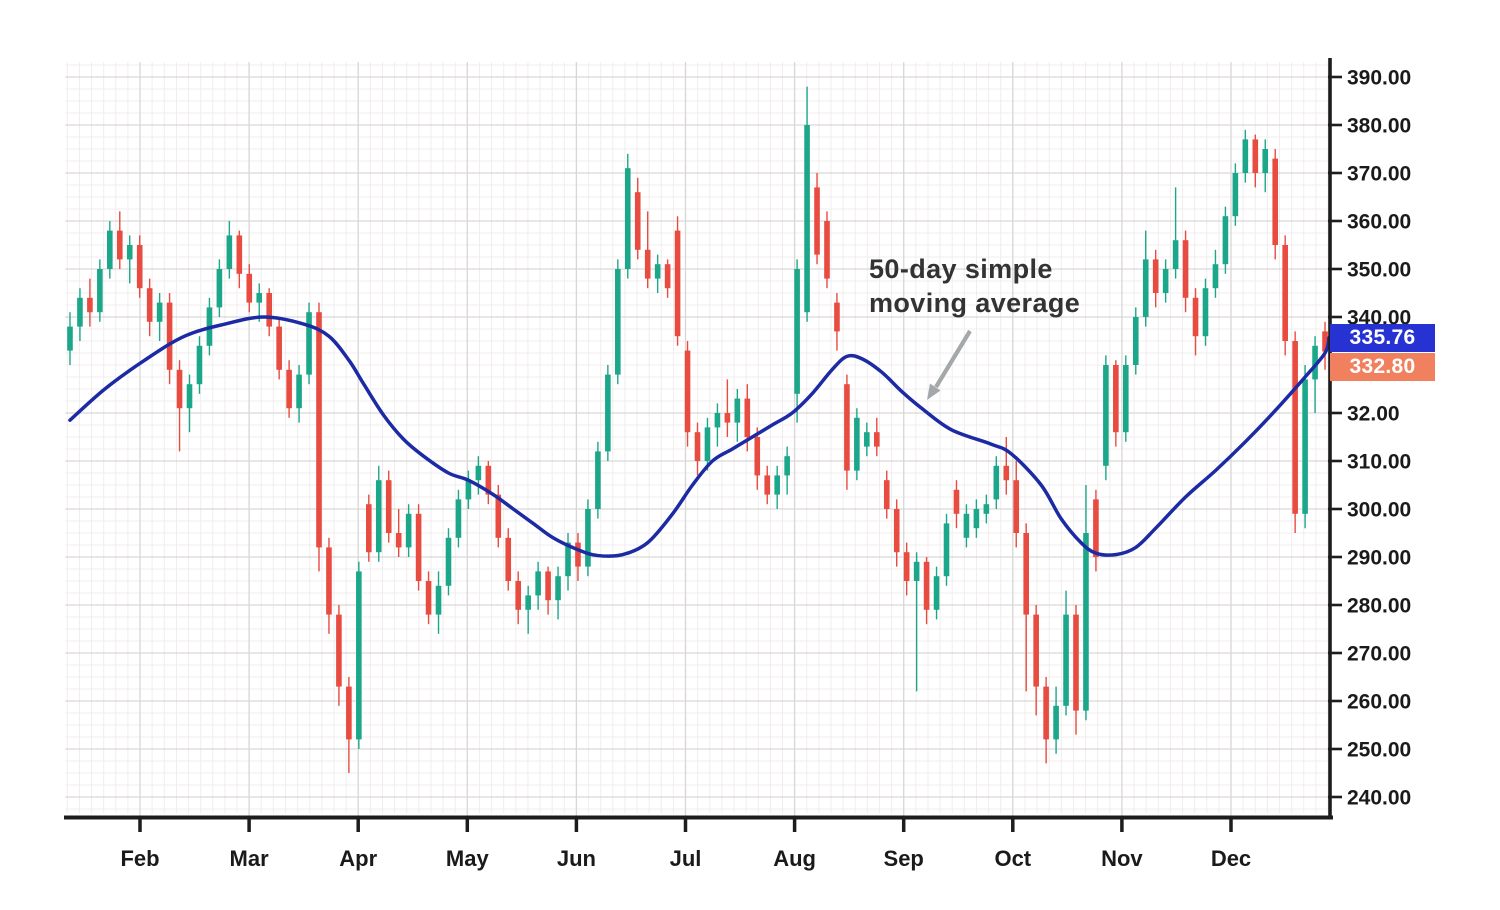 The width and height of the screenshot is (1500, 910). What do you see at coordinates (698, 817) in the screenshot?
I see `x-axis-line` at bounding box center [698, 817].